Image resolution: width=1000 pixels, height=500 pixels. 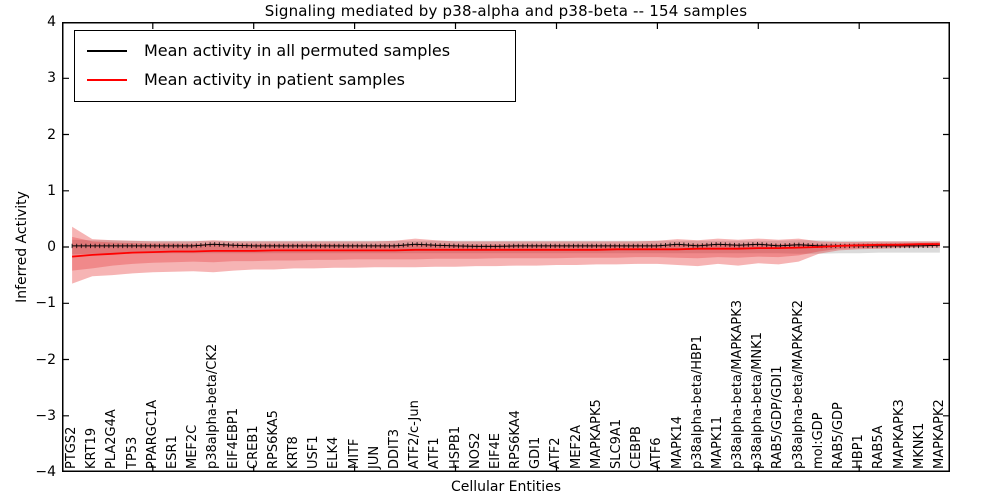 What do you see at coordinates (51, 247) in the screenshot?
I see `y-tick-label: 0` at bounding box center [51, 247].